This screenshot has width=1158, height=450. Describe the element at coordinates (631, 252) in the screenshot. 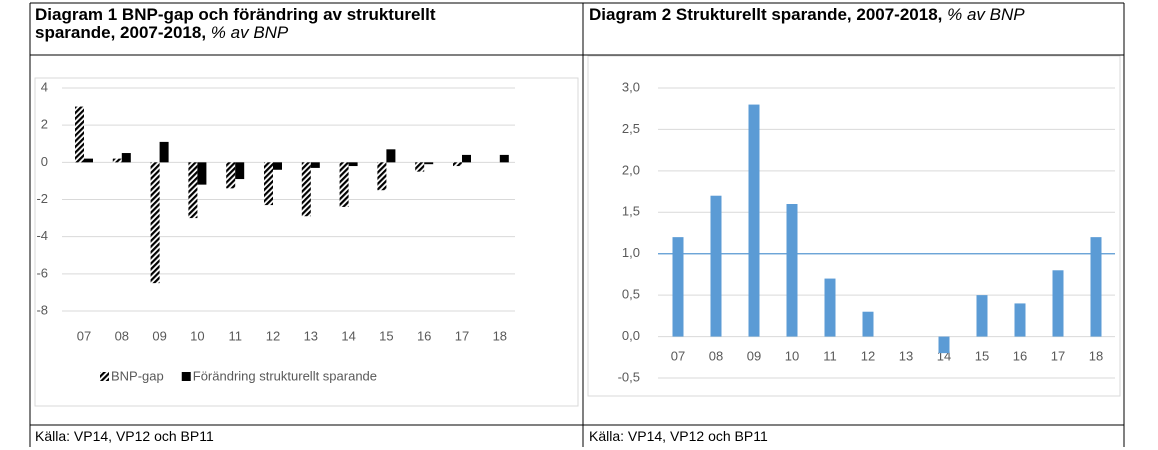

I see `y-tick-label: 1,0` at that location.